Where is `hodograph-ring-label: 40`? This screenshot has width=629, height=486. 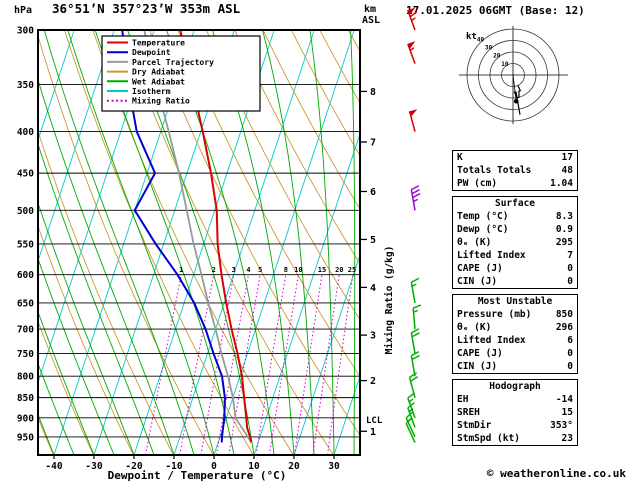 hodograph-ring-label: 40 is located at coordinates (481, 39).